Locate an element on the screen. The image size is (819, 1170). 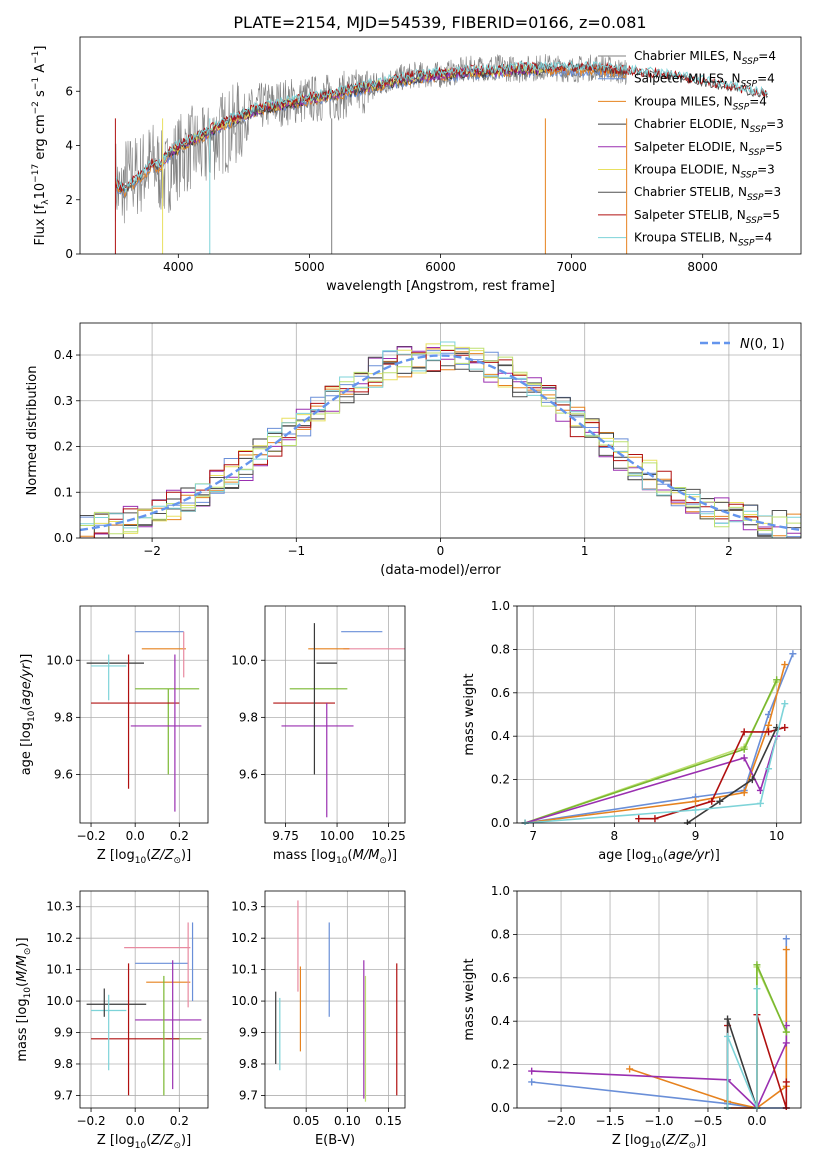
x-tick-label: −1.5 is located at coordinates (609, 1121).